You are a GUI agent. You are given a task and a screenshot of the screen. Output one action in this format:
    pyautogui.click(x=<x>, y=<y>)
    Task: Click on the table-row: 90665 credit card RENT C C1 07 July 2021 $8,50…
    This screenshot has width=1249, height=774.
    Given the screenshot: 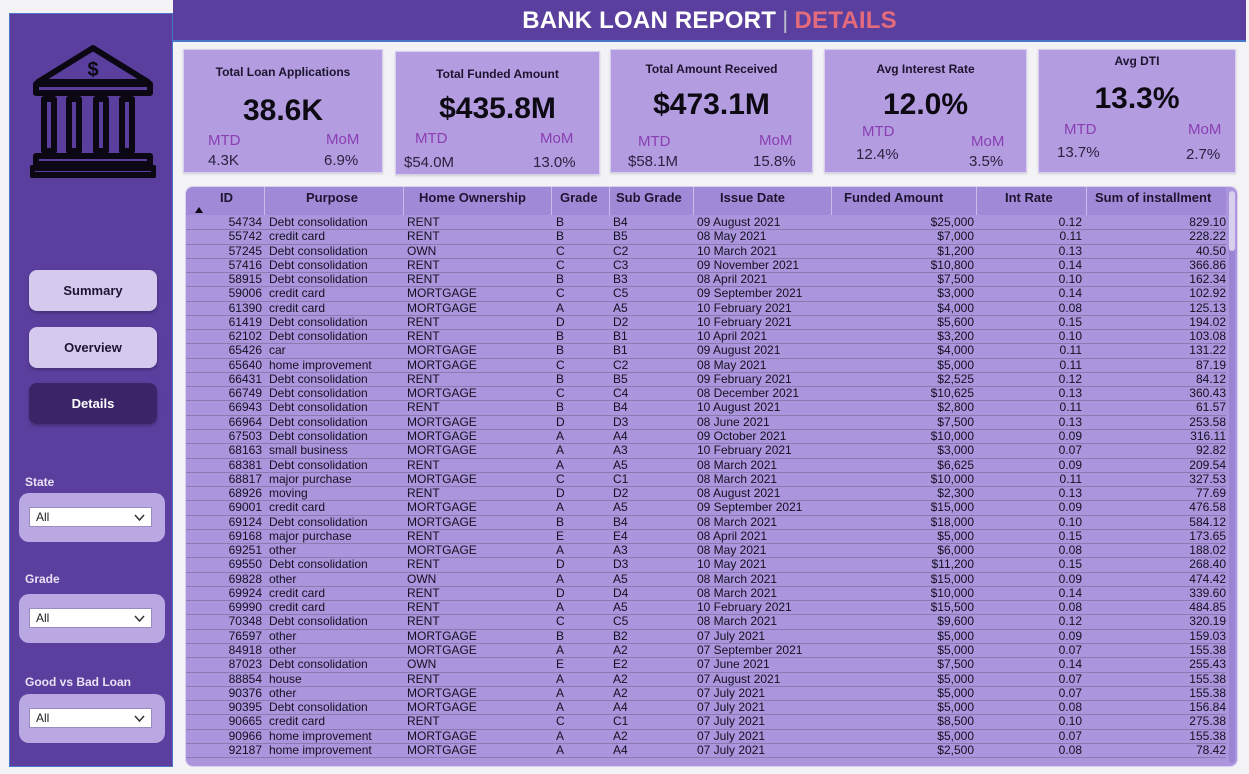 What is the action you would take?
    pyautogui.click(x=706, y=722)
    